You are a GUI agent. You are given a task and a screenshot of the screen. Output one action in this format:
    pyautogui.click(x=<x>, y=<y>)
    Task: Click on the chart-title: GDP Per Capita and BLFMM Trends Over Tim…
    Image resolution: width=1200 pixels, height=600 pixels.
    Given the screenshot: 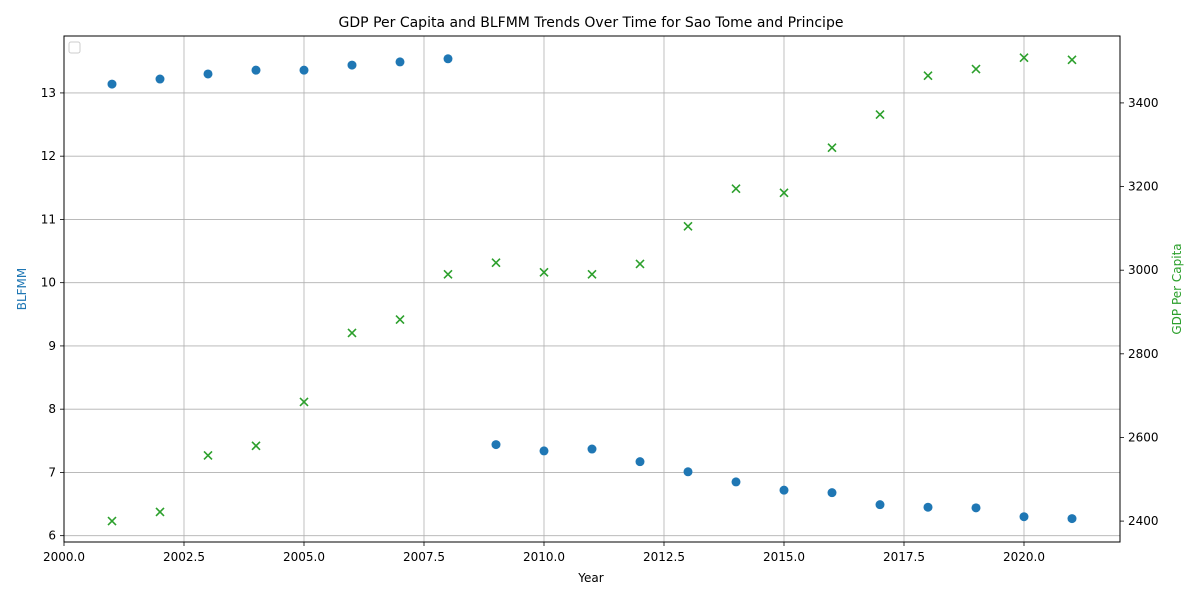 What is the action you would take?
    pyautogui.click(x=591, y=23)
    